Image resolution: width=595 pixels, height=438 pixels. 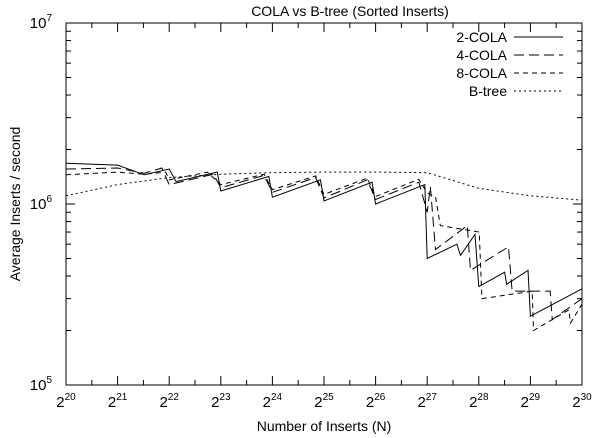 What do you see at coordinates (41, 384) in the screenshot?
I see `y-tick-label: 10⁵` at bounding box center [41, 384].